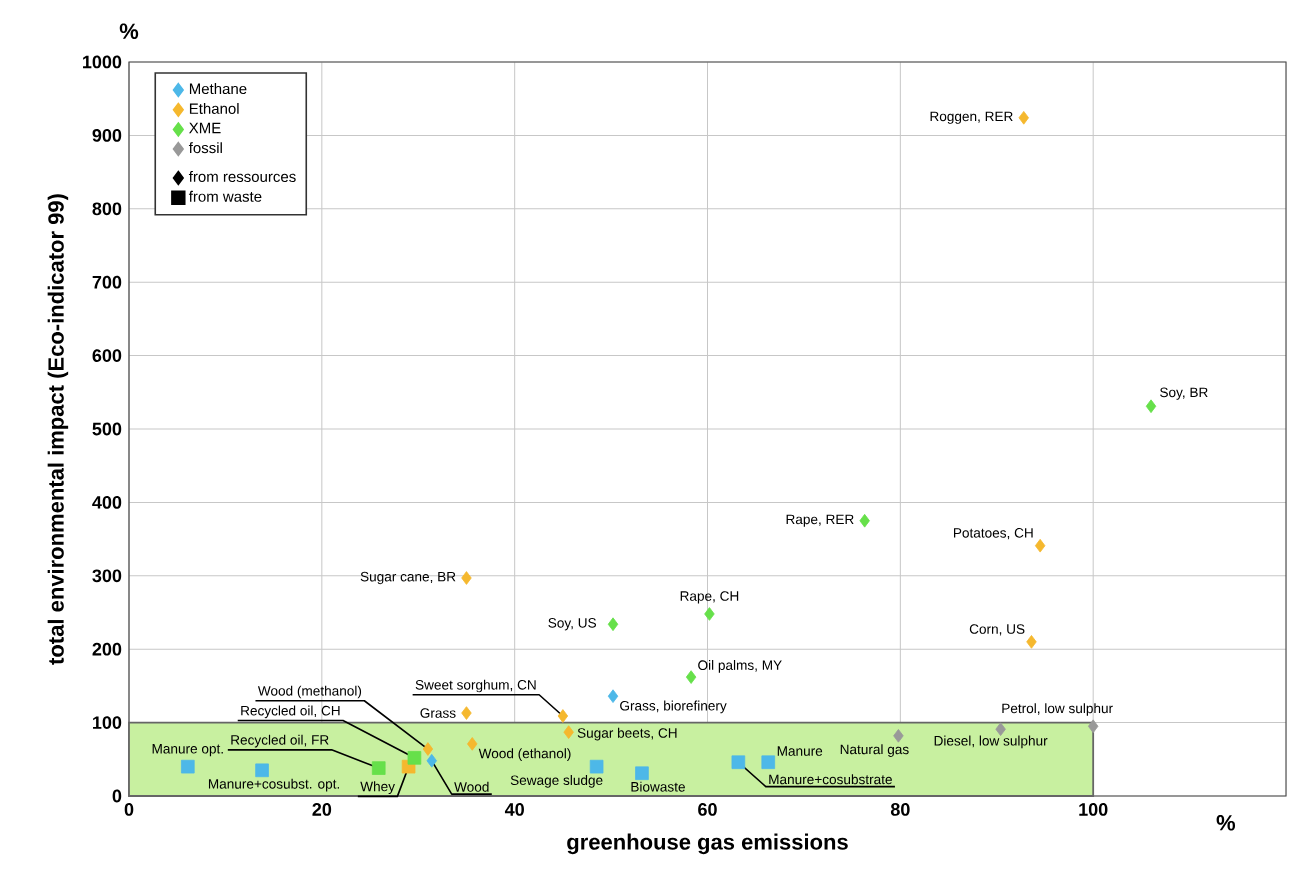 The image size is (1289, 888). What do you see at coordinates (997, 630) in the screenshot?
I see `annotation: Corn, US` at bounding box center [997, 630].